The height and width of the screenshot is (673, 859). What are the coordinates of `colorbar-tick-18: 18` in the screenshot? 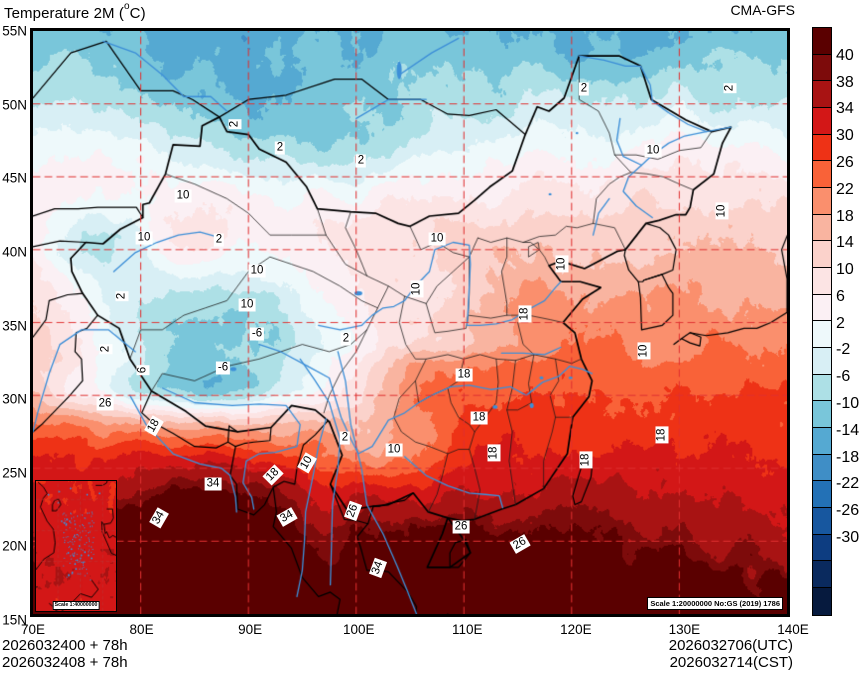 It's located at (845, 216).